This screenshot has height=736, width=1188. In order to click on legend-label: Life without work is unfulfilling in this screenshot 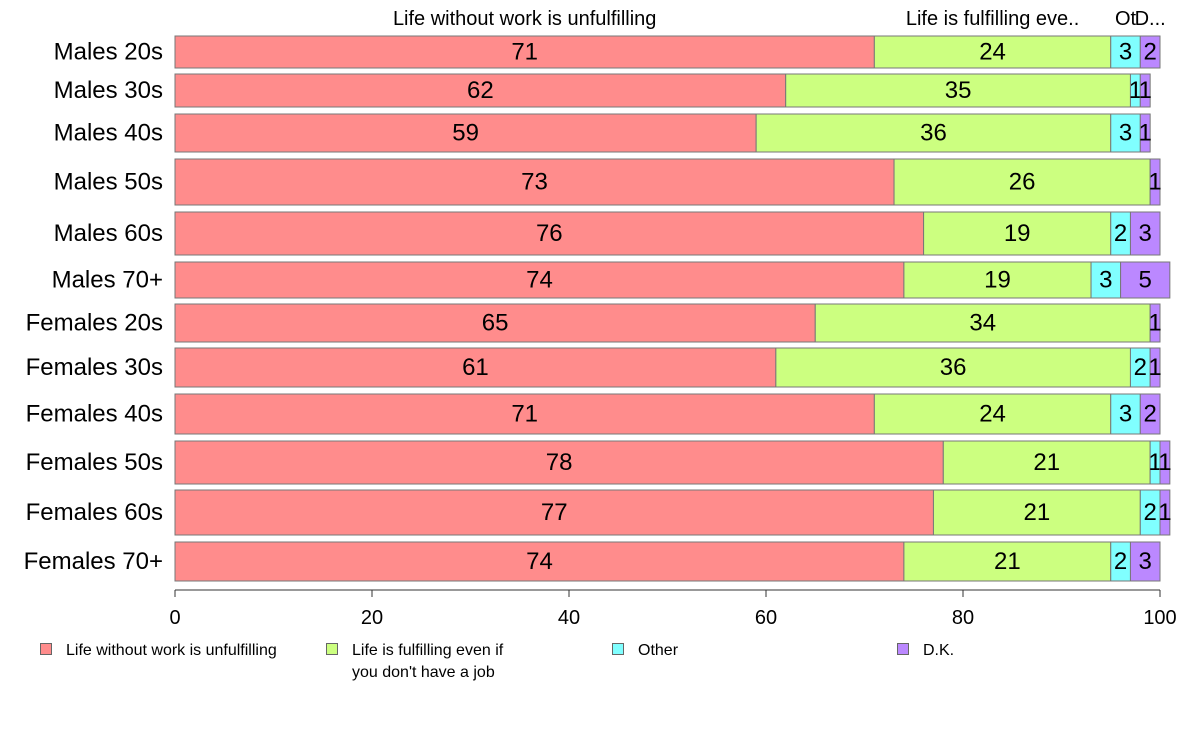, I will do `click(171, 650)`.